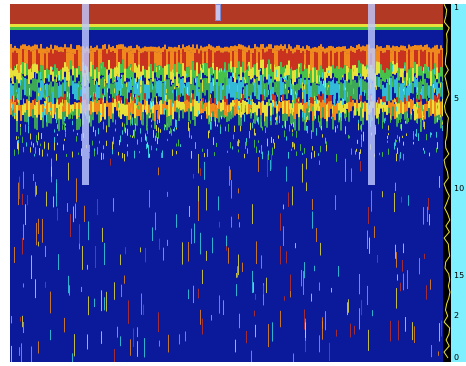 Image resolution: width=466 pixels, height=366 pixels. I want to click on depth-trace-strip, so click(447, 183).